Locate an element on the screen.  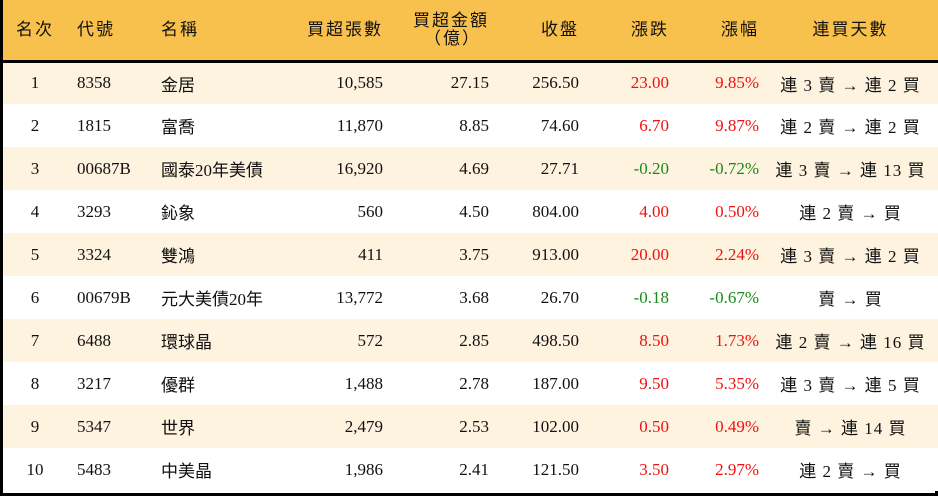
code-cell: 1815 is located at coordinates (94, 125).